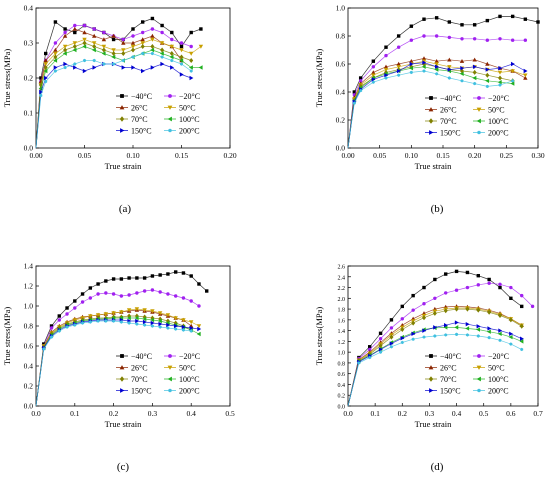 Image resolution: width=550 pixels, height=482 pixels. What do you see at coordinates (342, 278) in the screenshot?
I see `y-tick-label: 2.4` at bounding box center [342, 278].